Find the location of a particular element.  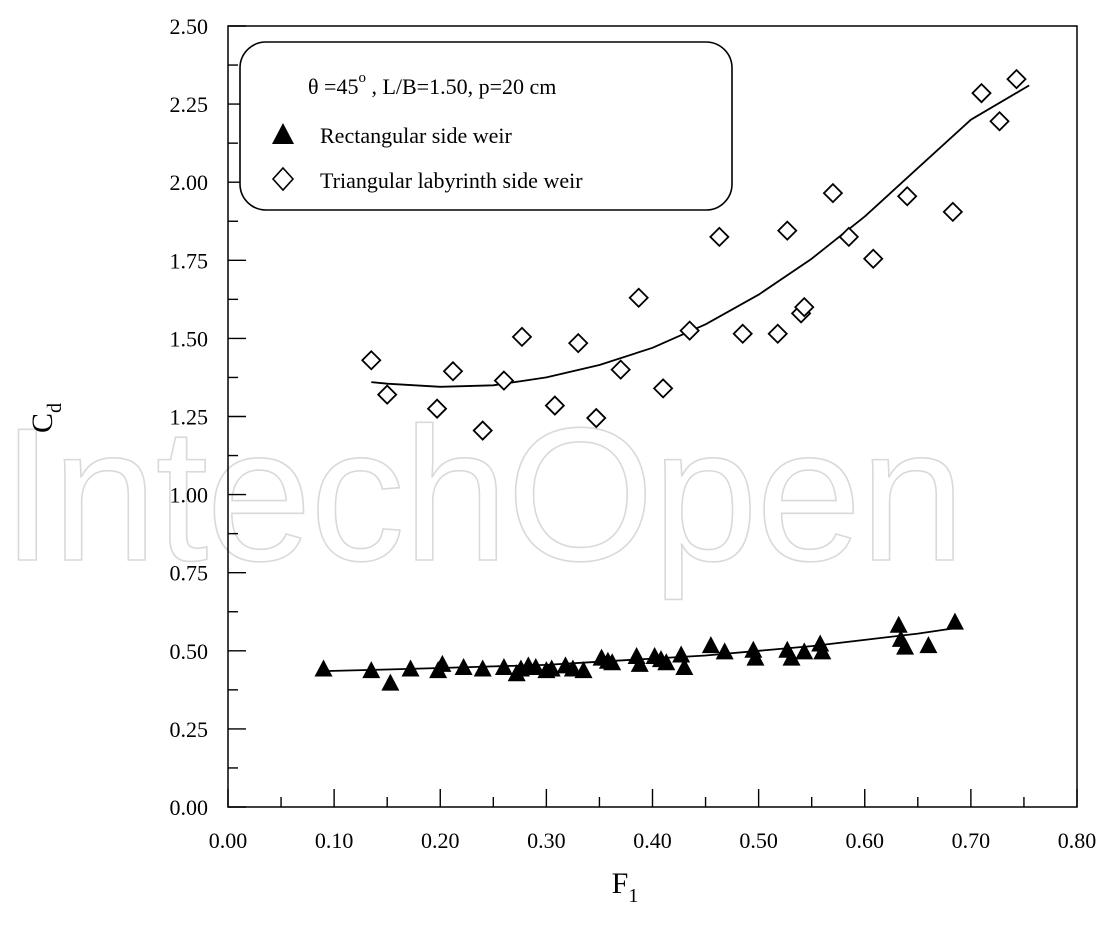

y-tick-label: 0.50 is located at coordinates (189, 651).